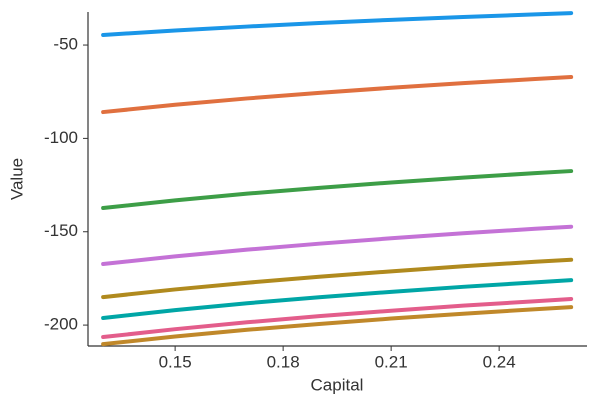 The height and width of the screenshot is (400, 600). What do you see at coordinates (337, 384) in the screenshot?
I see `x-axis-label: Capital` at bounding box center [337, 384].